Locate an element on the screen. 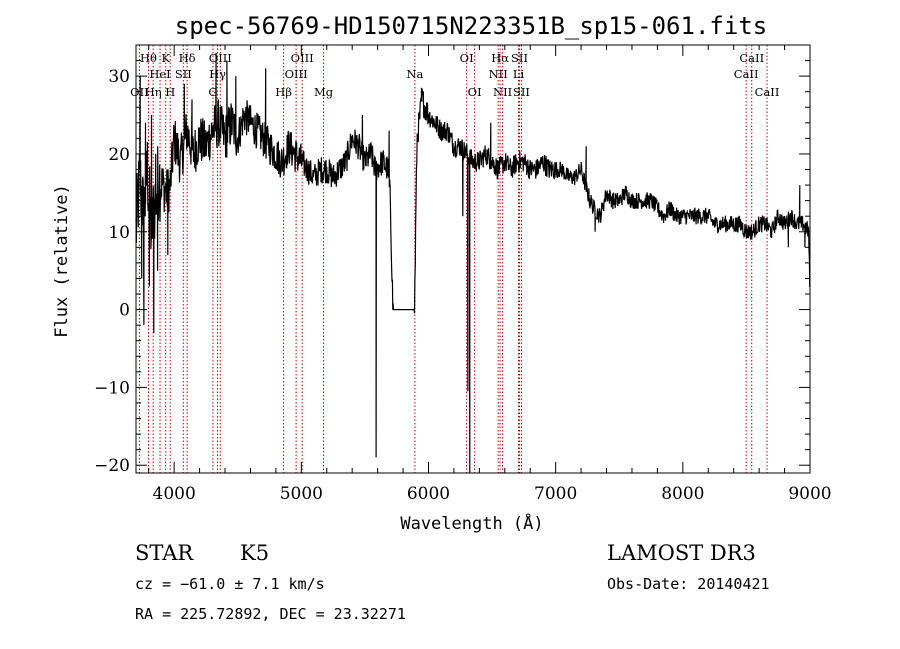 Image resolution: width=900 pixels, height=649 pixels. x-axis-label: Wavelength (Å) is located at coordinates (471, 523).